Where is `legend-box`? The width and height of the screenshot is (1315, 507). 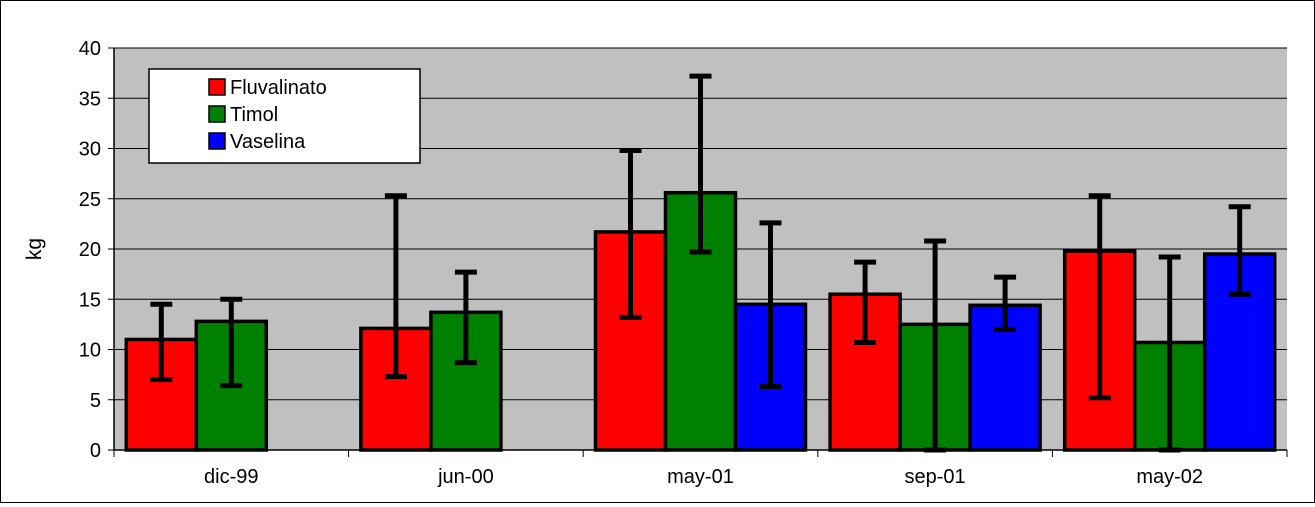
legend-box is located at coordinates (284, 116).